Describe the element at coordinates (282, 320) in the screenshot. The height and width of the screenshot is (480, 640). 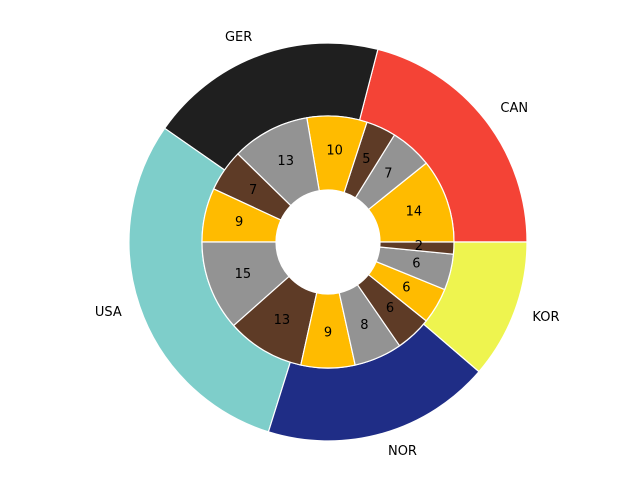
I see `inner-label-usa-bronze: 13` at that location.